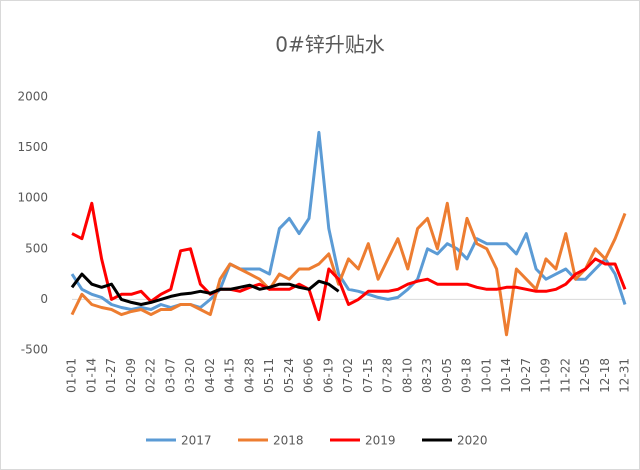 This screenshot has height=470, width=640. What do you see at coordinates (380, 441) in the screenshot?
I see `legend-label: 2019` at bounding box center [380, 441].